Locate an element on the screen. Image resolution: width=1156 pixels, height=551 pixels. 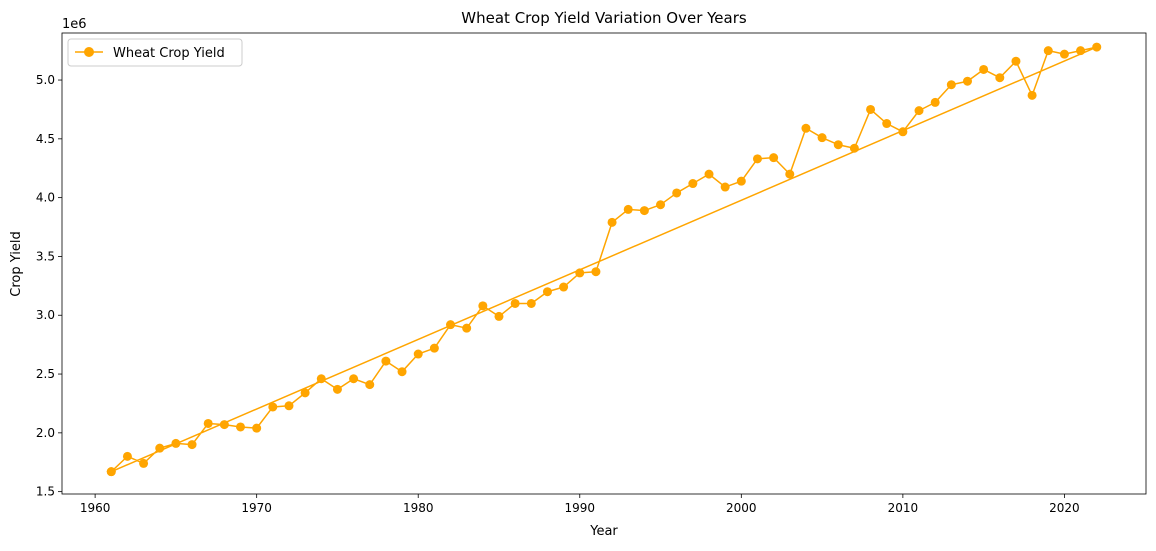
chart-title: Wheat Crop Yield Variation Over Years is located at coordinates (604, 18).